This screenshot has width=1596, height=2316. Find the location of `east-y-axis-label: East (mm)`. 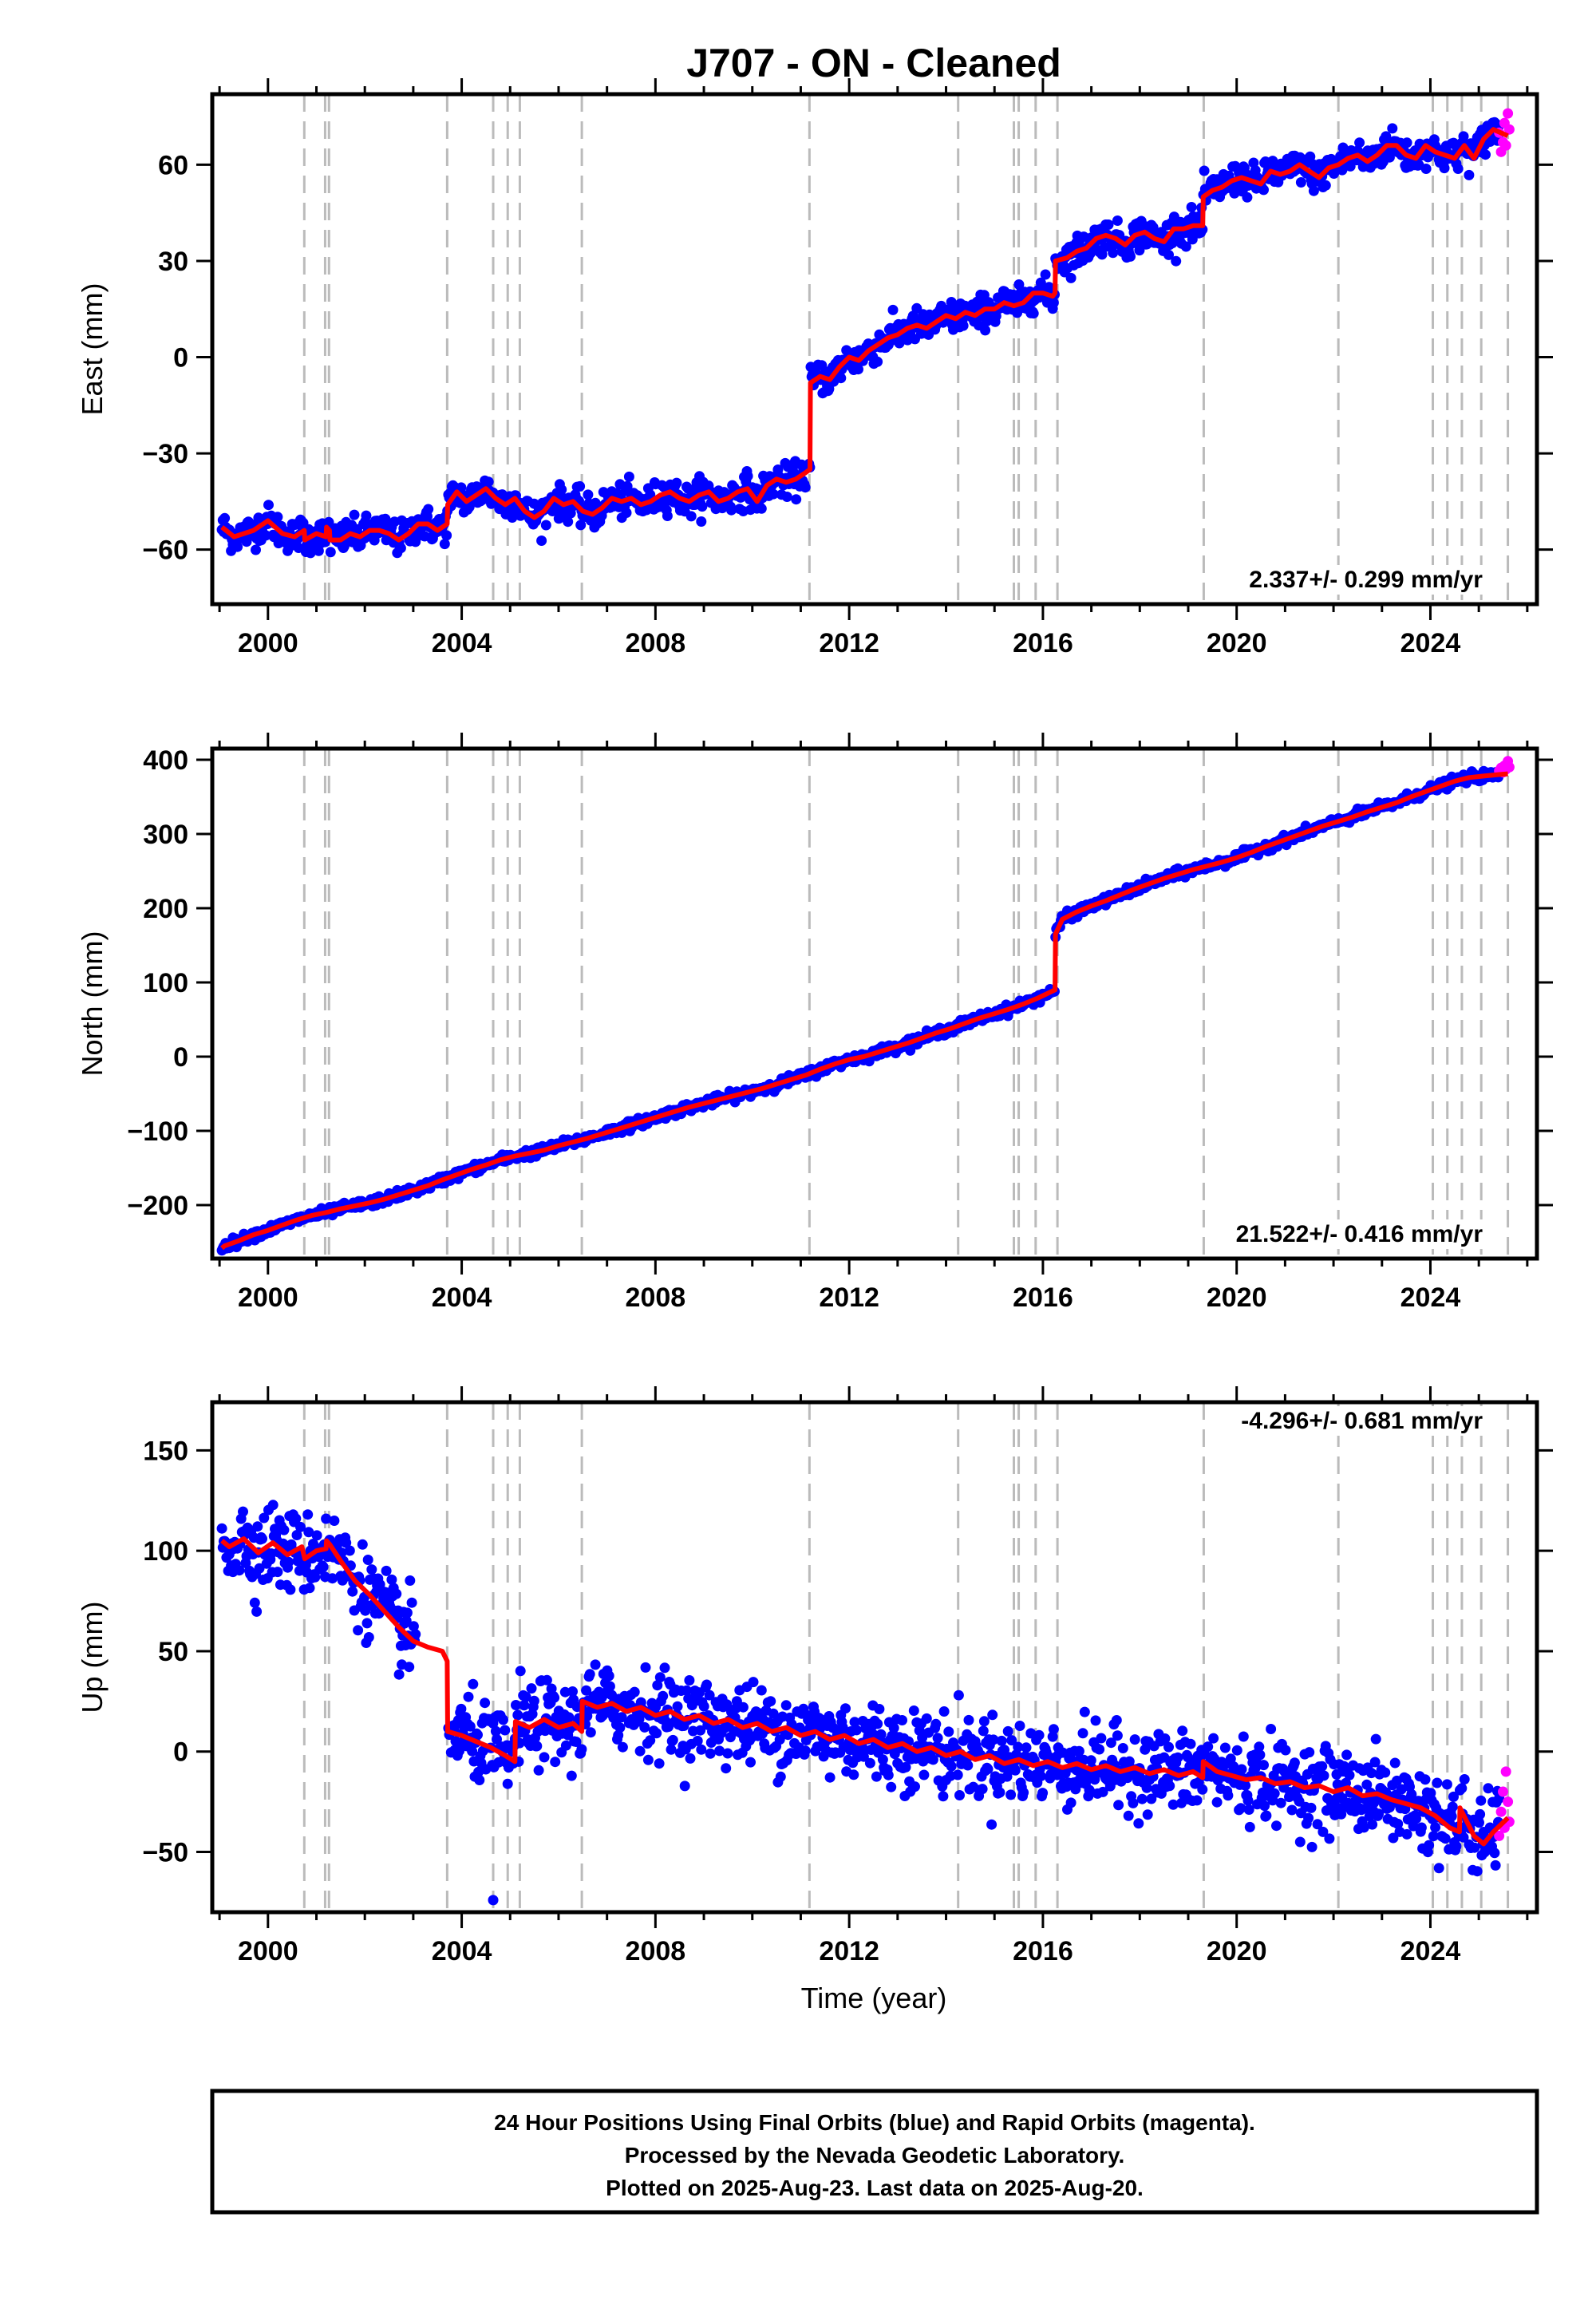

east-y-axis-label: East (mm) is located at coordinates (92, 349).